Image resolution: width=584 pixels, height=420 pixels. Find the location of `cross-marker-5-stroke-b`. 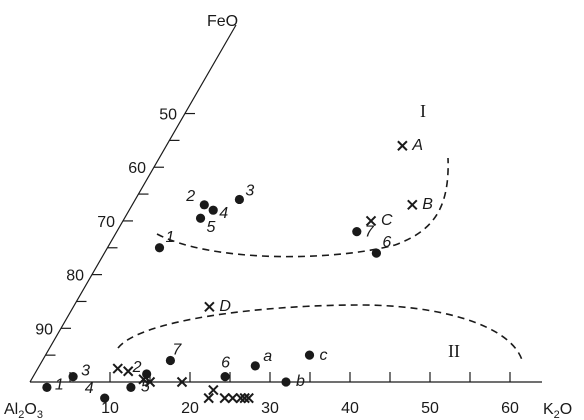

cross-marker-5-stroke-b is located at coordinates (213, 390).